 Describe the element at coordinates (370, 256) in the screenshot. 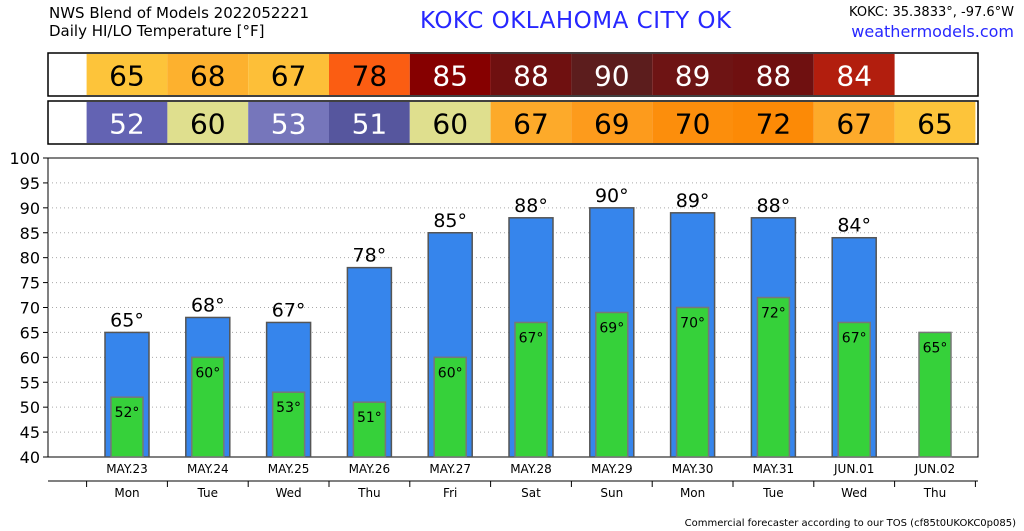

I see `hi-bar-label: 78°` at that location.